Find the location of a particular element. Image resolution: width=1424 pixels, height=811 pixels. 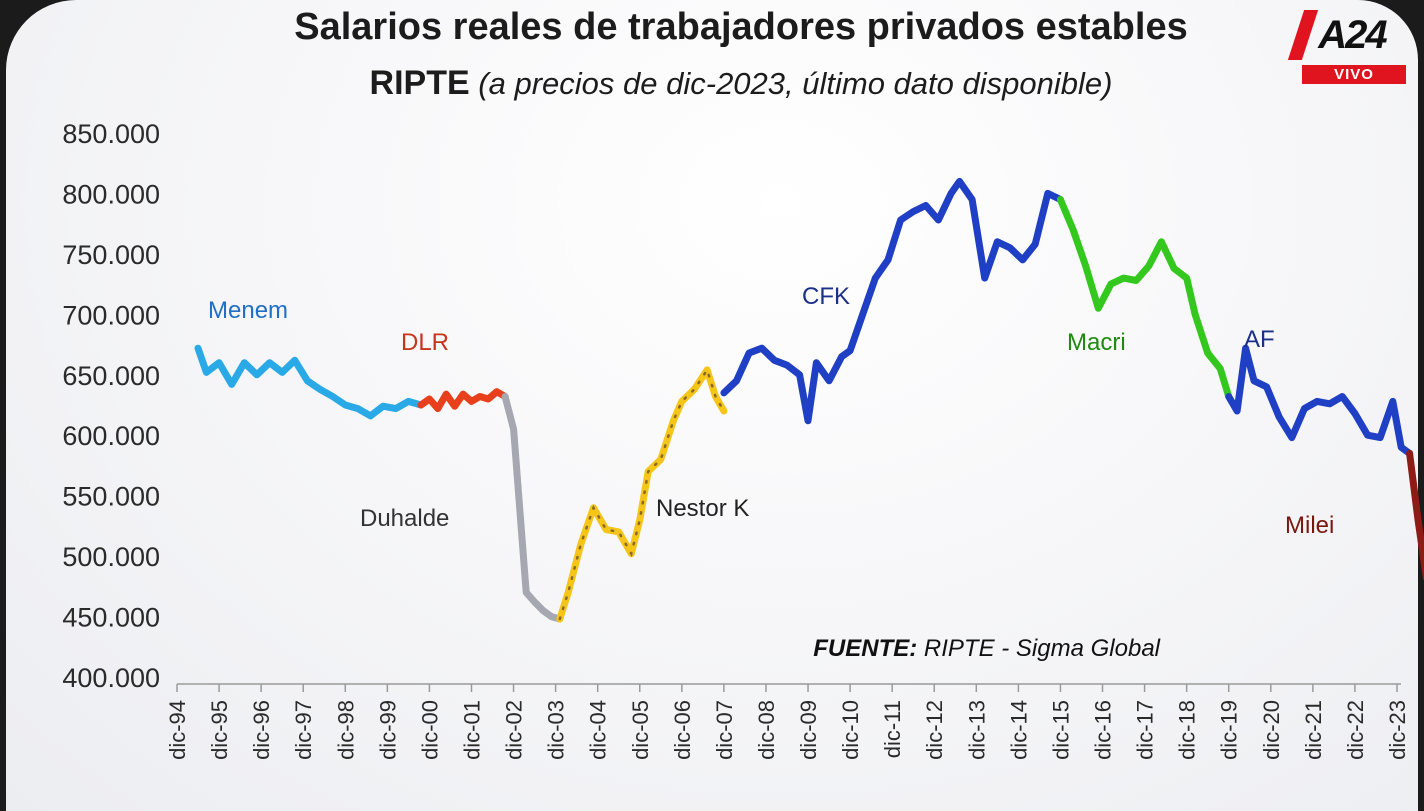

annotation-duhalde: Duhalde is located at coordinates (404, 518).